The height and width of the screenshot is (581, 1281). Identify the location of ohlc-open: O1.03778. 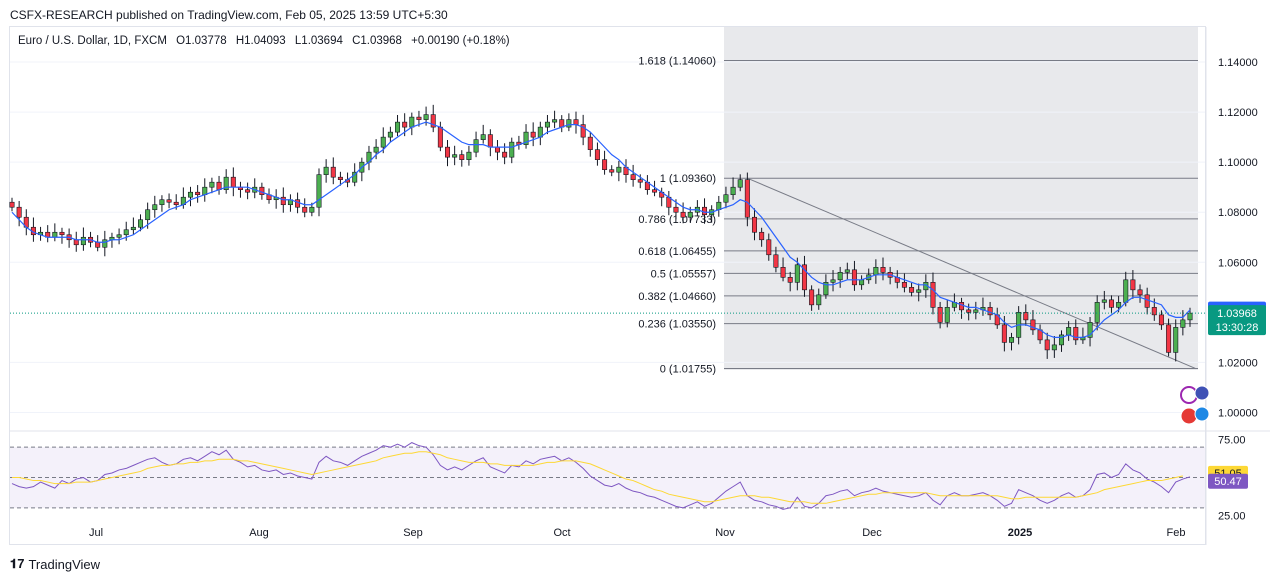
(201, 41).